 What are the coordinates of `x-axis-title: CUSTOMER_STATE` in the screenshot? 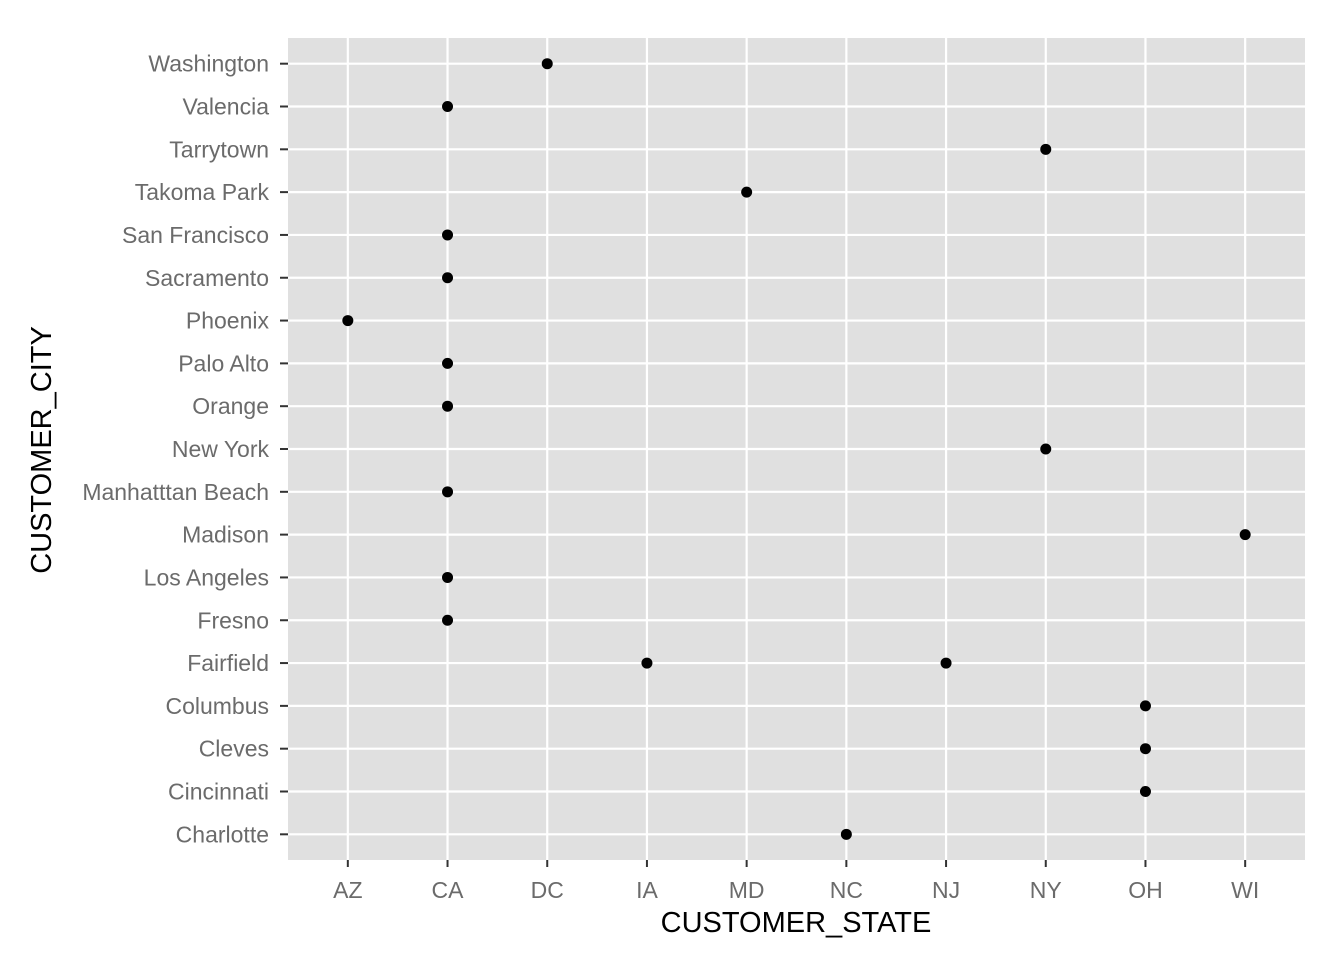 It's located at (796, 923).